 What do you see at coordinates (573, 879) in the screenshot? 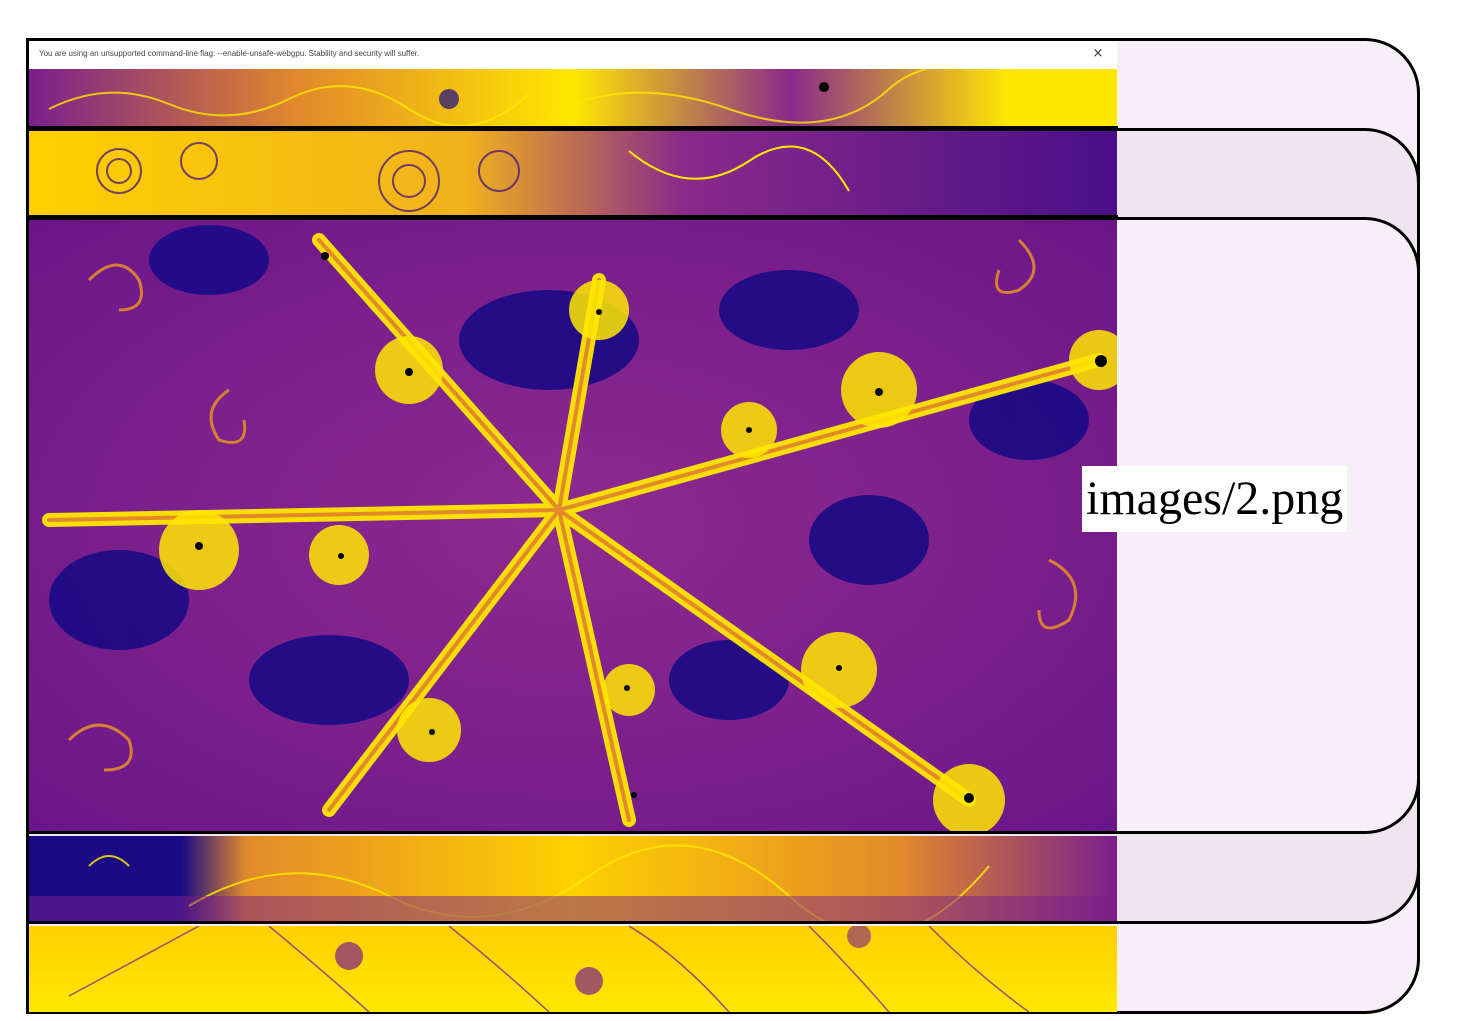
I see `fractal-strip-lower` at bounding box center [573, 879].